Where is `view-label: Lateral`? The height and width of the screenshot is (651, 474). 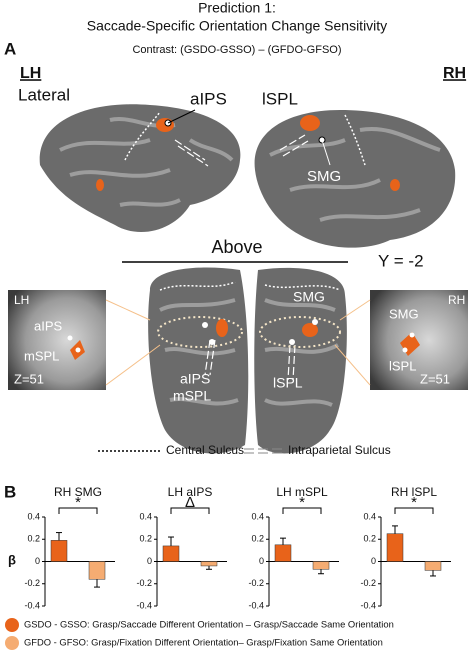
view-label: Lateral is located at coordinates (44, 94).